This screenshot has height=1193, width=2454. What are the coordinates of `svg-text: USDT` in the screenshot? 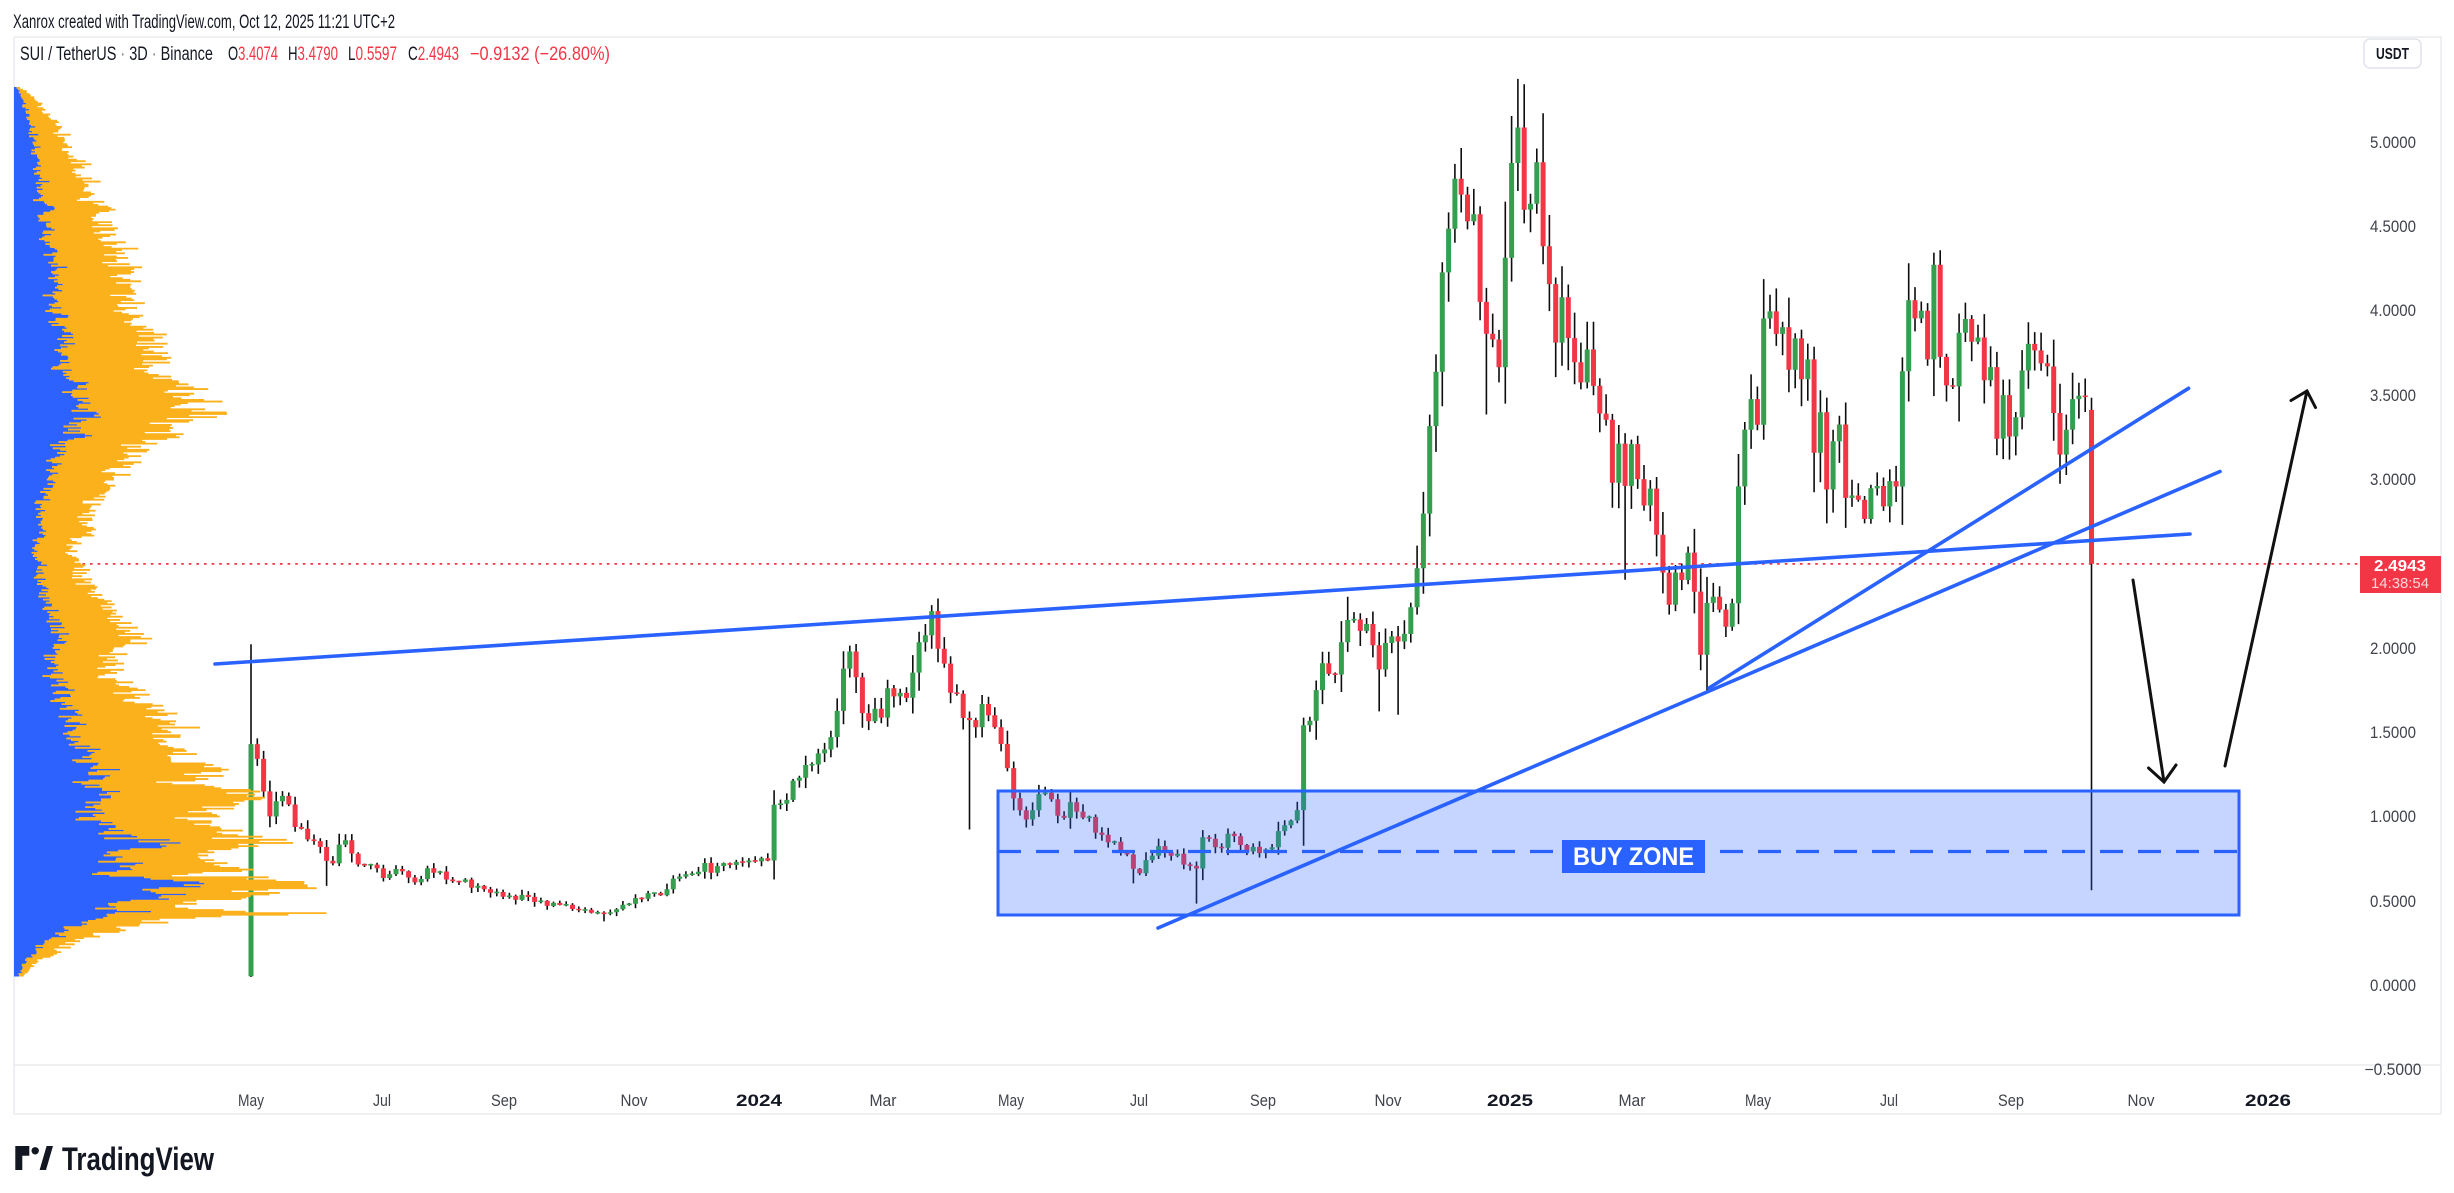 It's located at (2392, 54).